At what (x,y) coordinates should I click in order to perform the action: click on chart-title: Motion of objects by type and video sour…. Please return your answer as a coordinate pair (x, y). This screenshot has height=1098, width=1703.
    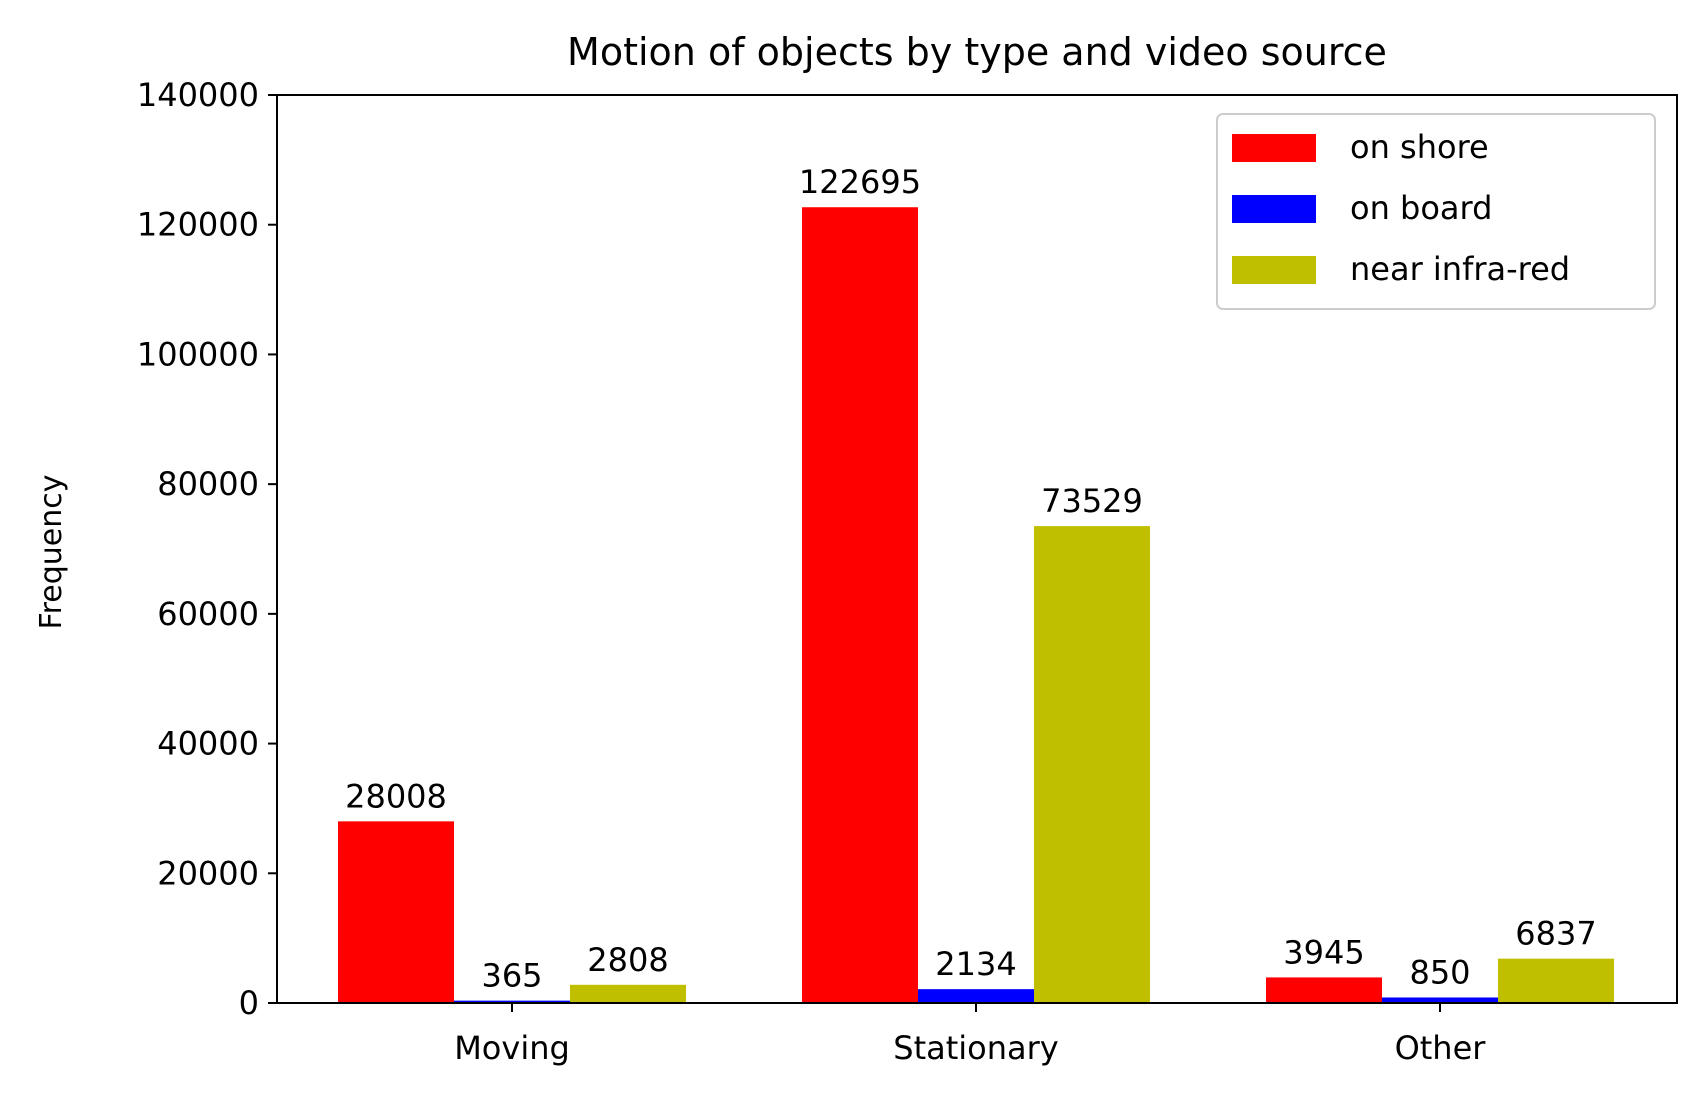
    Looking at the image, I should click on (977, 52).